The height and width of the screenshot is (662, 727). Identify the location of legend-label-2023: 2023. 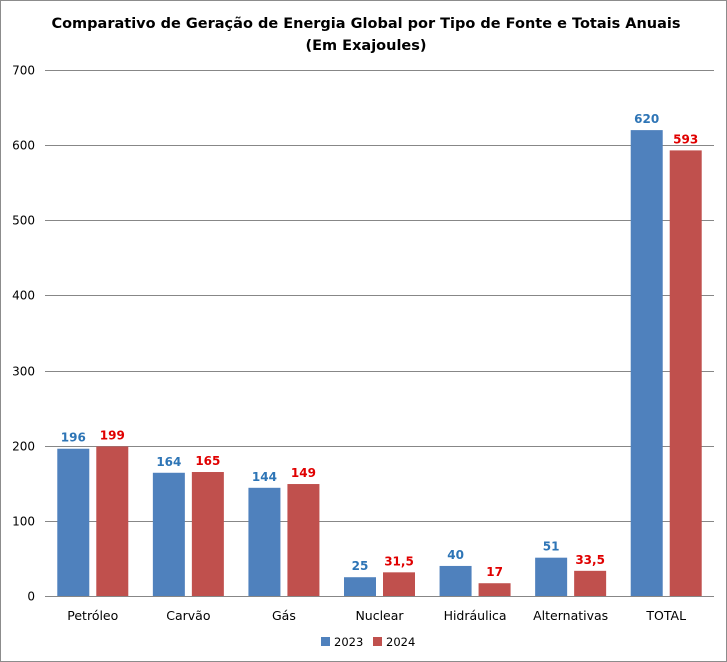
(348, 642).